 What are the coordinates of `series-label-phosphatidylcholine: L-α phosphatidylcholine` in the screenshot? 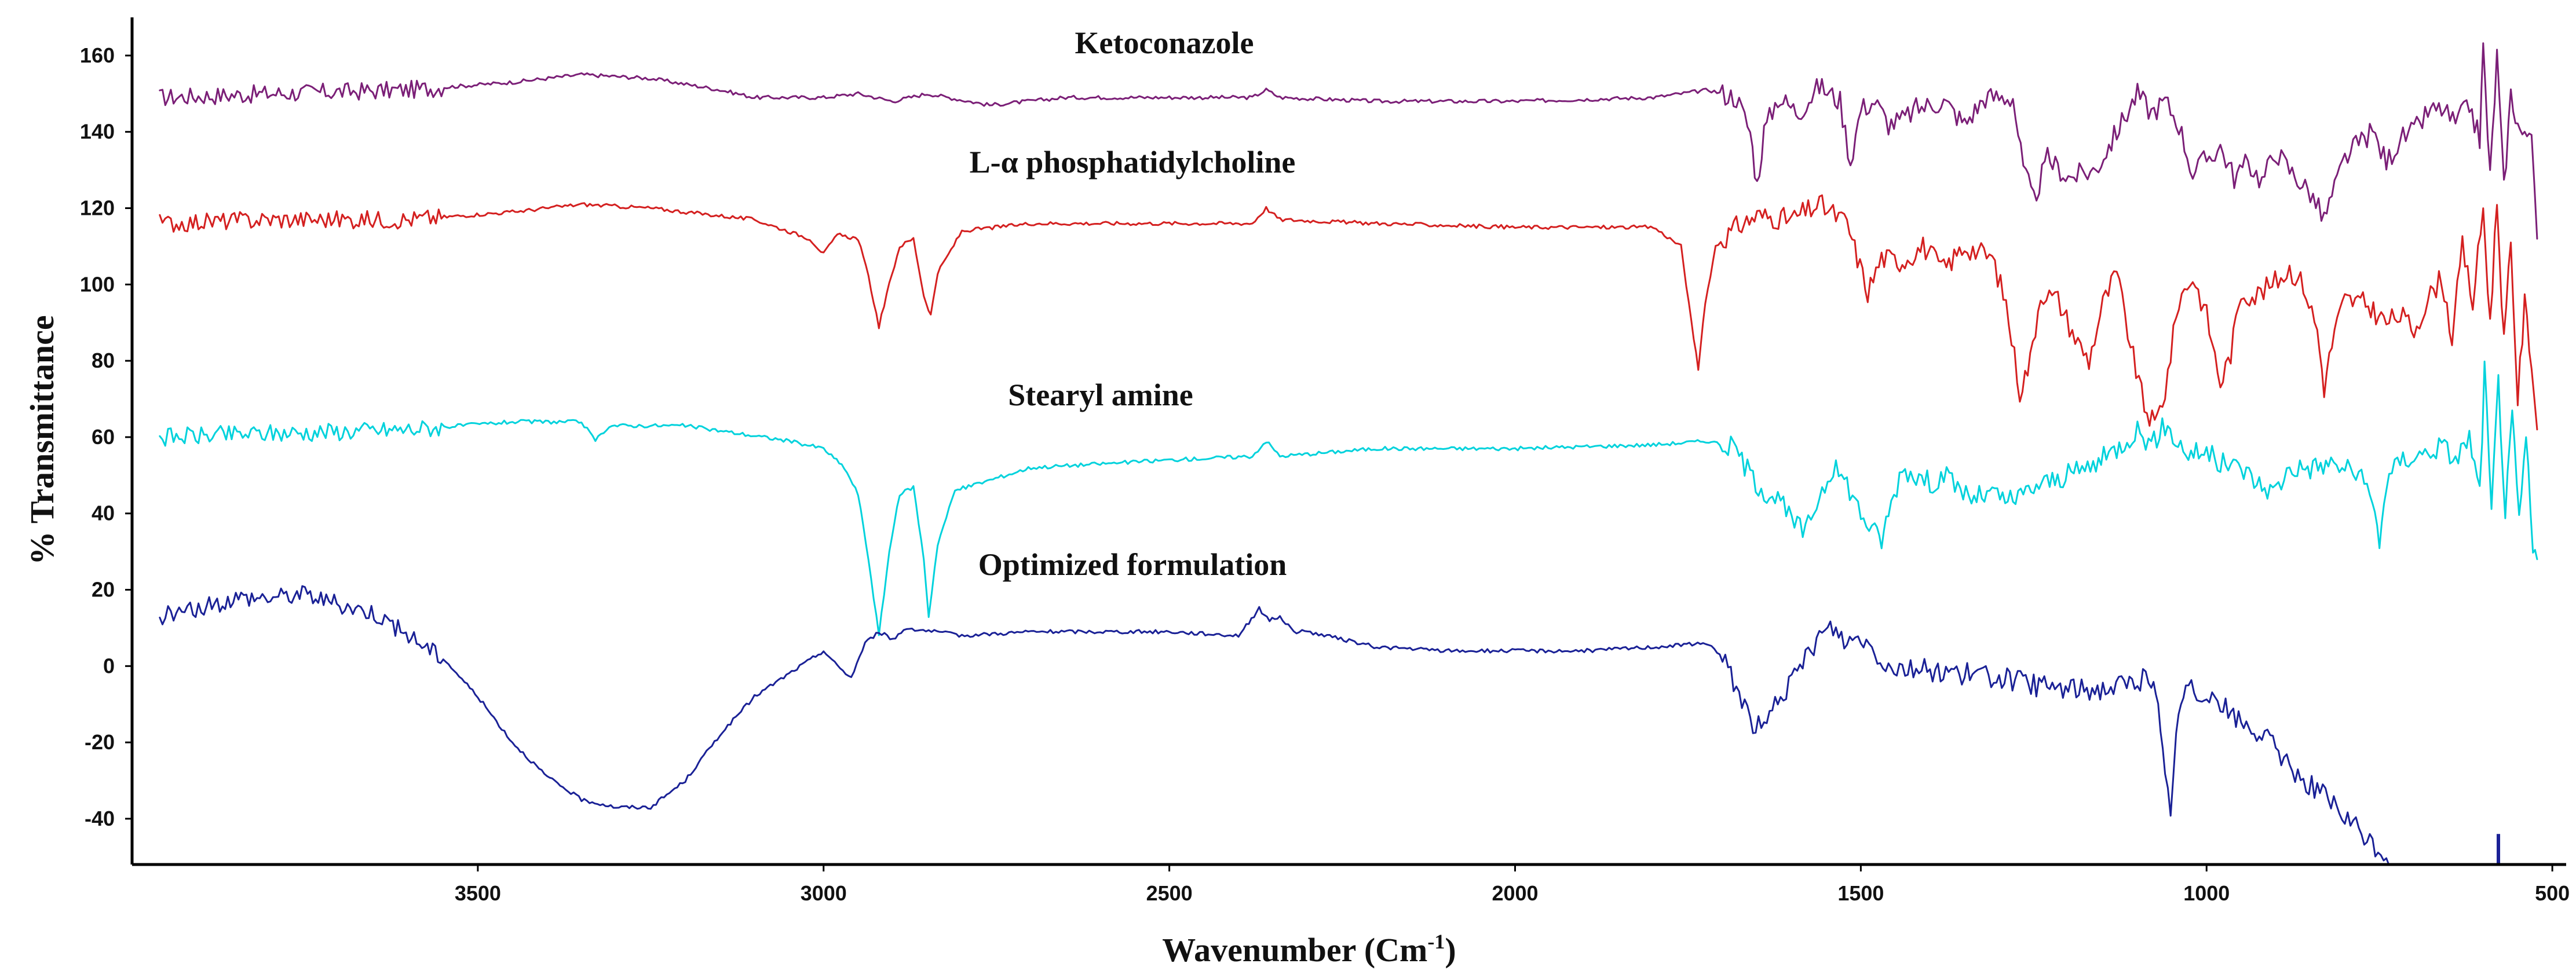 It's located at (1133, 162).